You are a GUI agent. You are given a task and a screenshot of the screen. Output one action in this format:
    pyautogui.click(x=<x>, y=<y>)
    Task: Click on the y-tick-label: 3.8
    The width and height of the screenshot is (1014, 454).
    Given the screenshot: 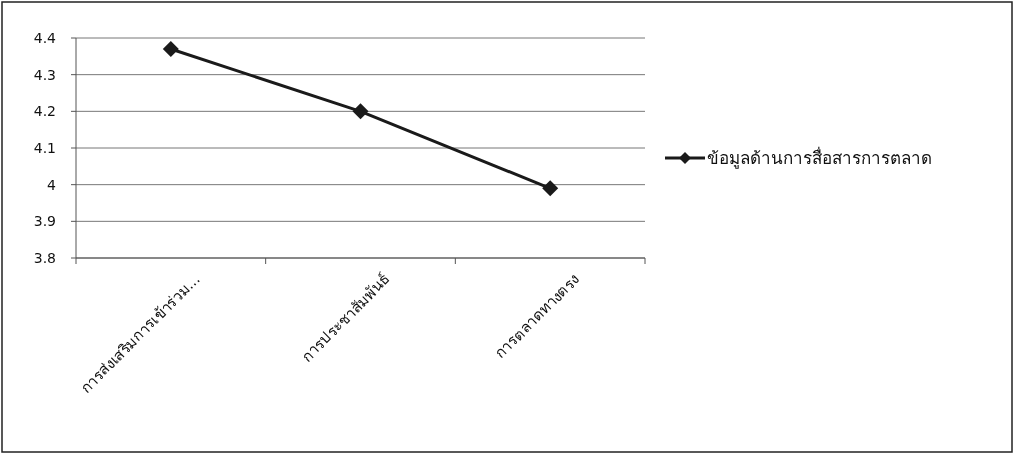 What is the action you would take?
    pyautogui.click(x=44, y=258)
    